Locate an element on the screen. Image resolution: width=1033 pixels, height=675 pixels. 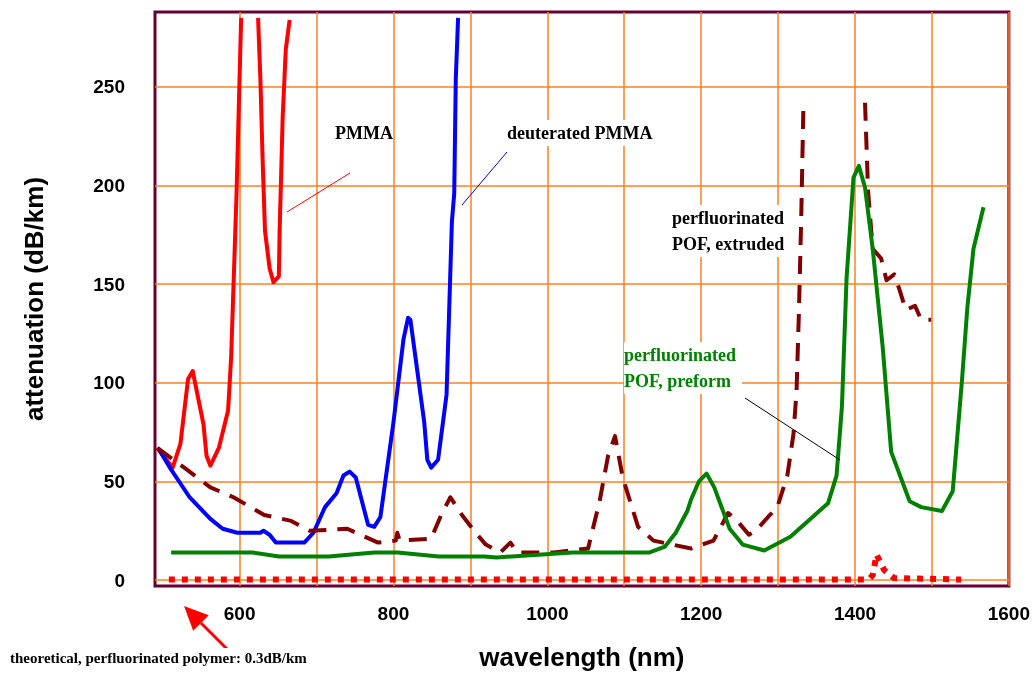
text: theoretical, perfluorinated polymer: 0.3dB/km is located at coordinates (158, 658).